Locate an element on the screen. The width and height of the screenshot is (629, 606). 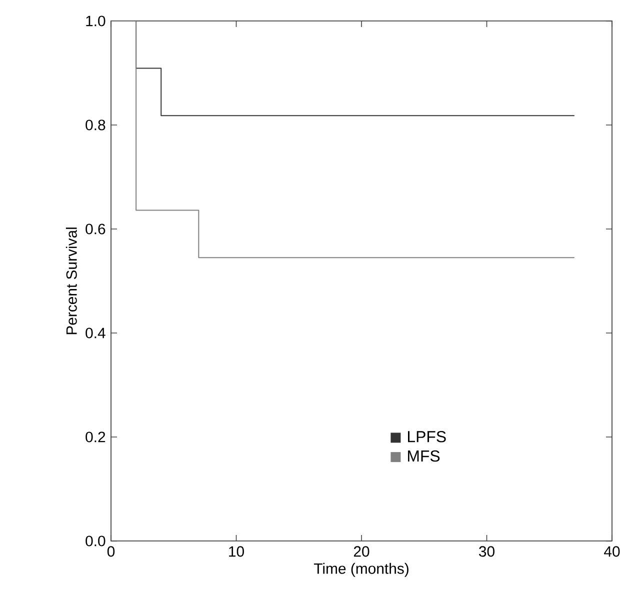
y-tick-label: 0.0 is located at coordinates (96, 541).